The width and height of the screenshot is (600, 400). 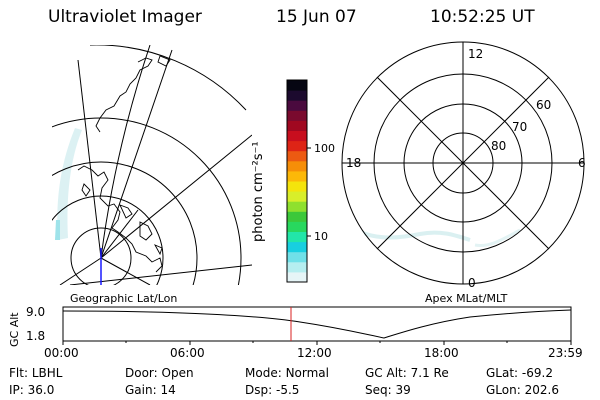 I want to click on color-bar, so click(x=297, y=181).